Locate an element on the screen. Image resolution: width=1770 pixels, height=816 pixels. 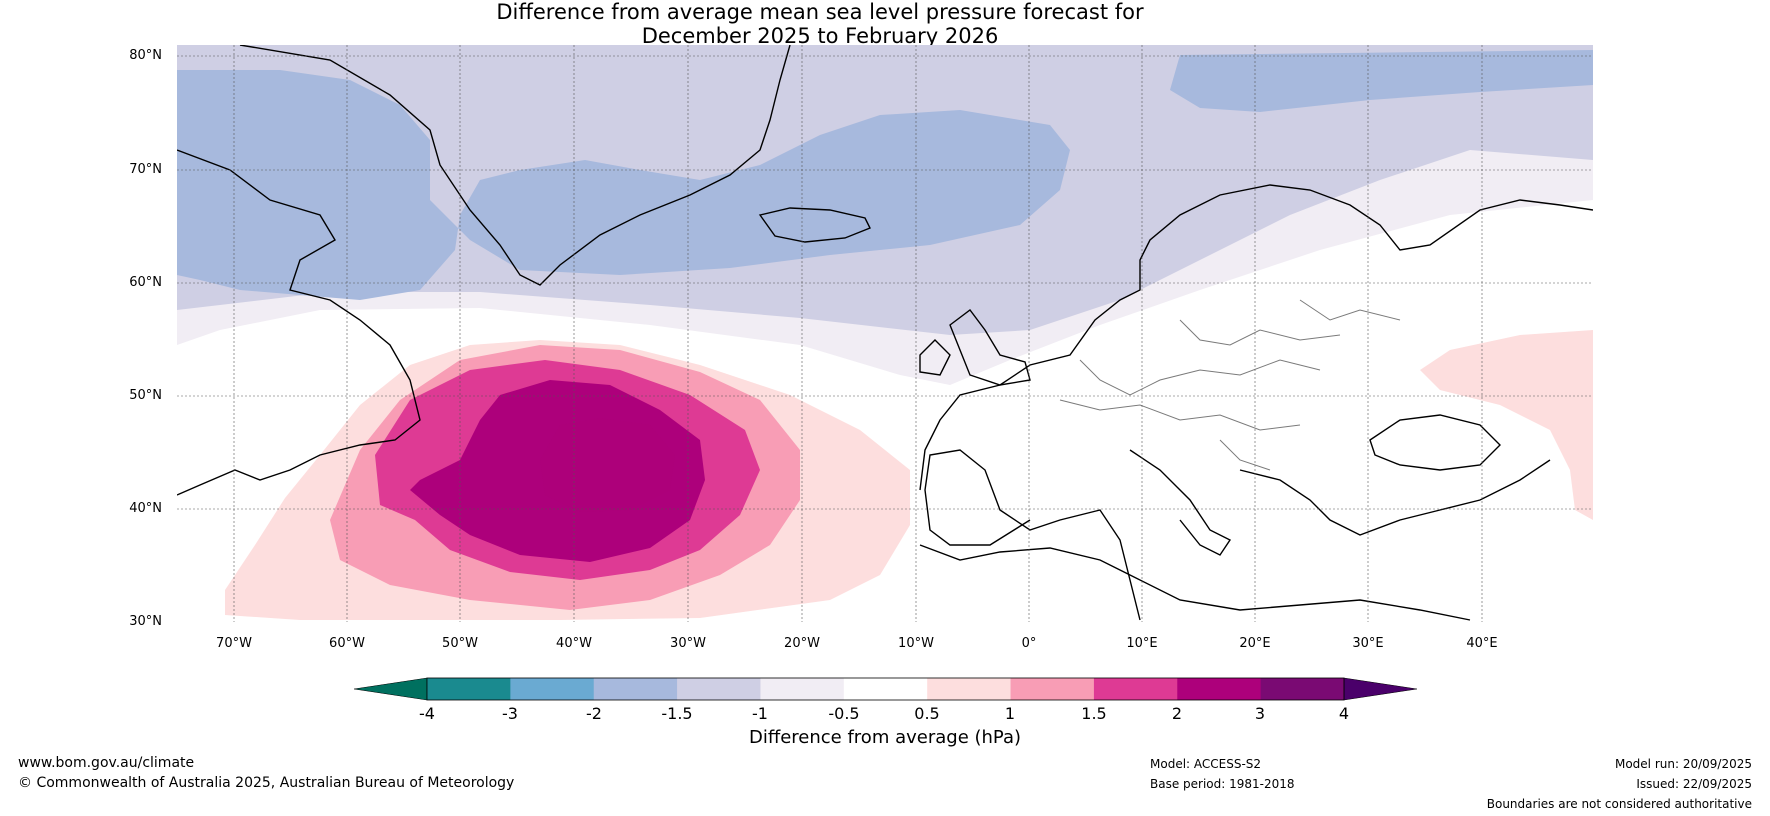
contour-neg-1-5-north is located at coordinates (1381, 81).